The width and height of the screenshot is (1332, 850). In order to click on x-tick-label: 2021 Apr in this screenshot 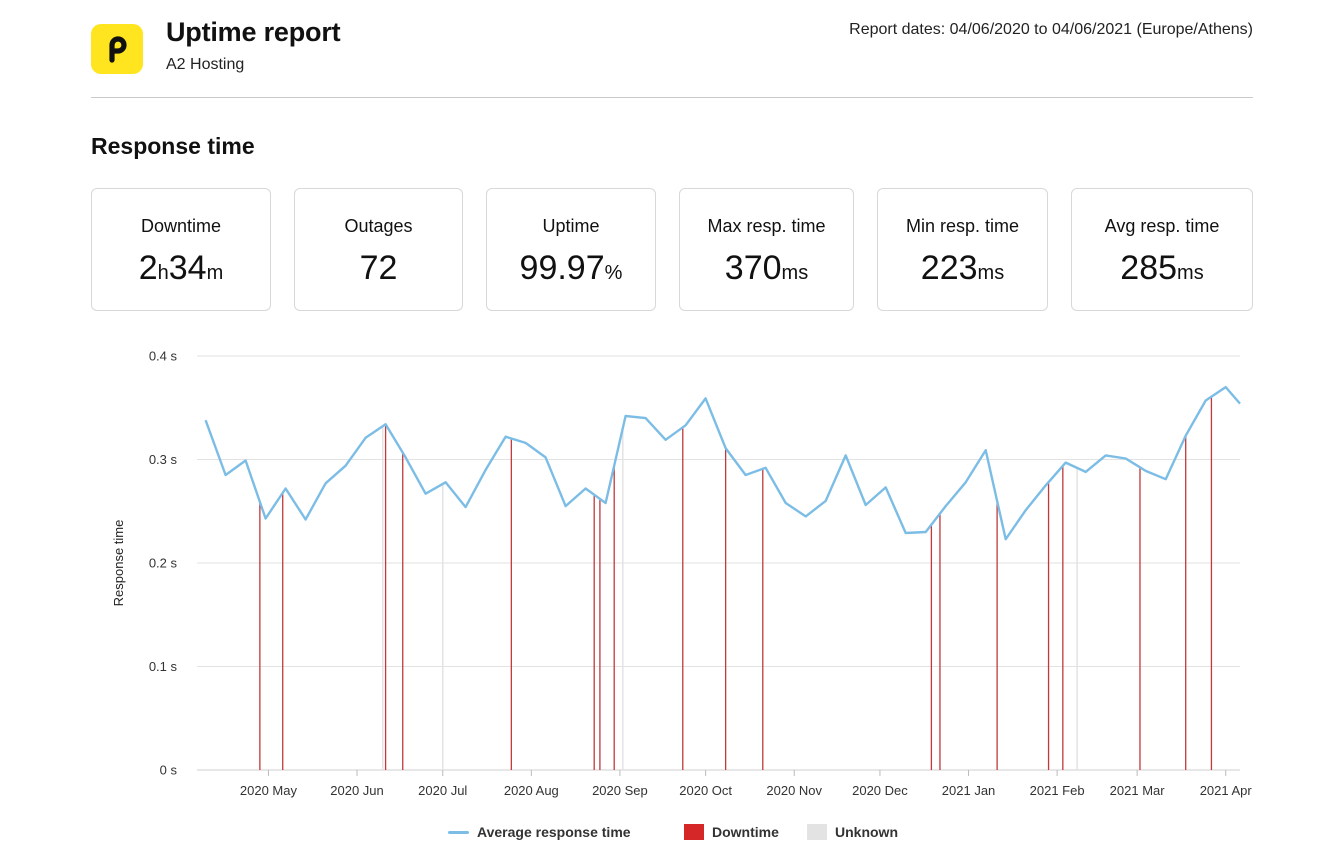, I will do `click(1226, 790)`.